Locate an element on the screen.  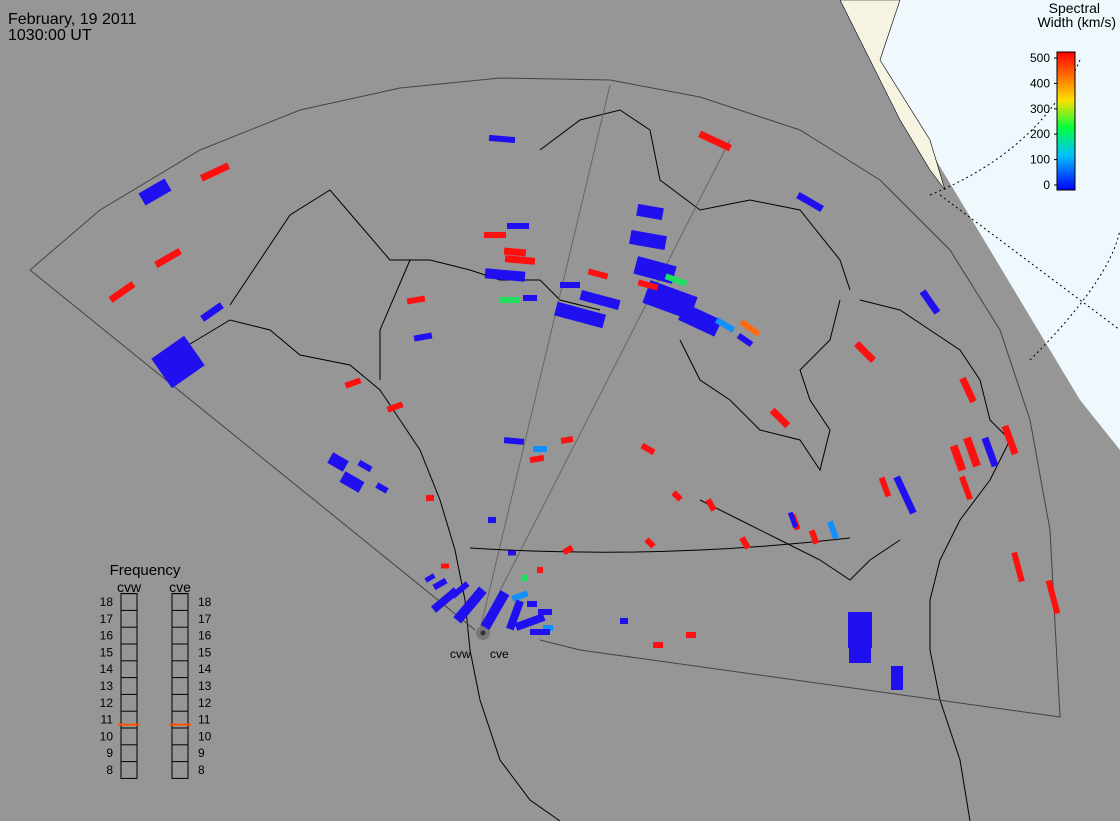
frequency-box is located at coordinates (180, 686).